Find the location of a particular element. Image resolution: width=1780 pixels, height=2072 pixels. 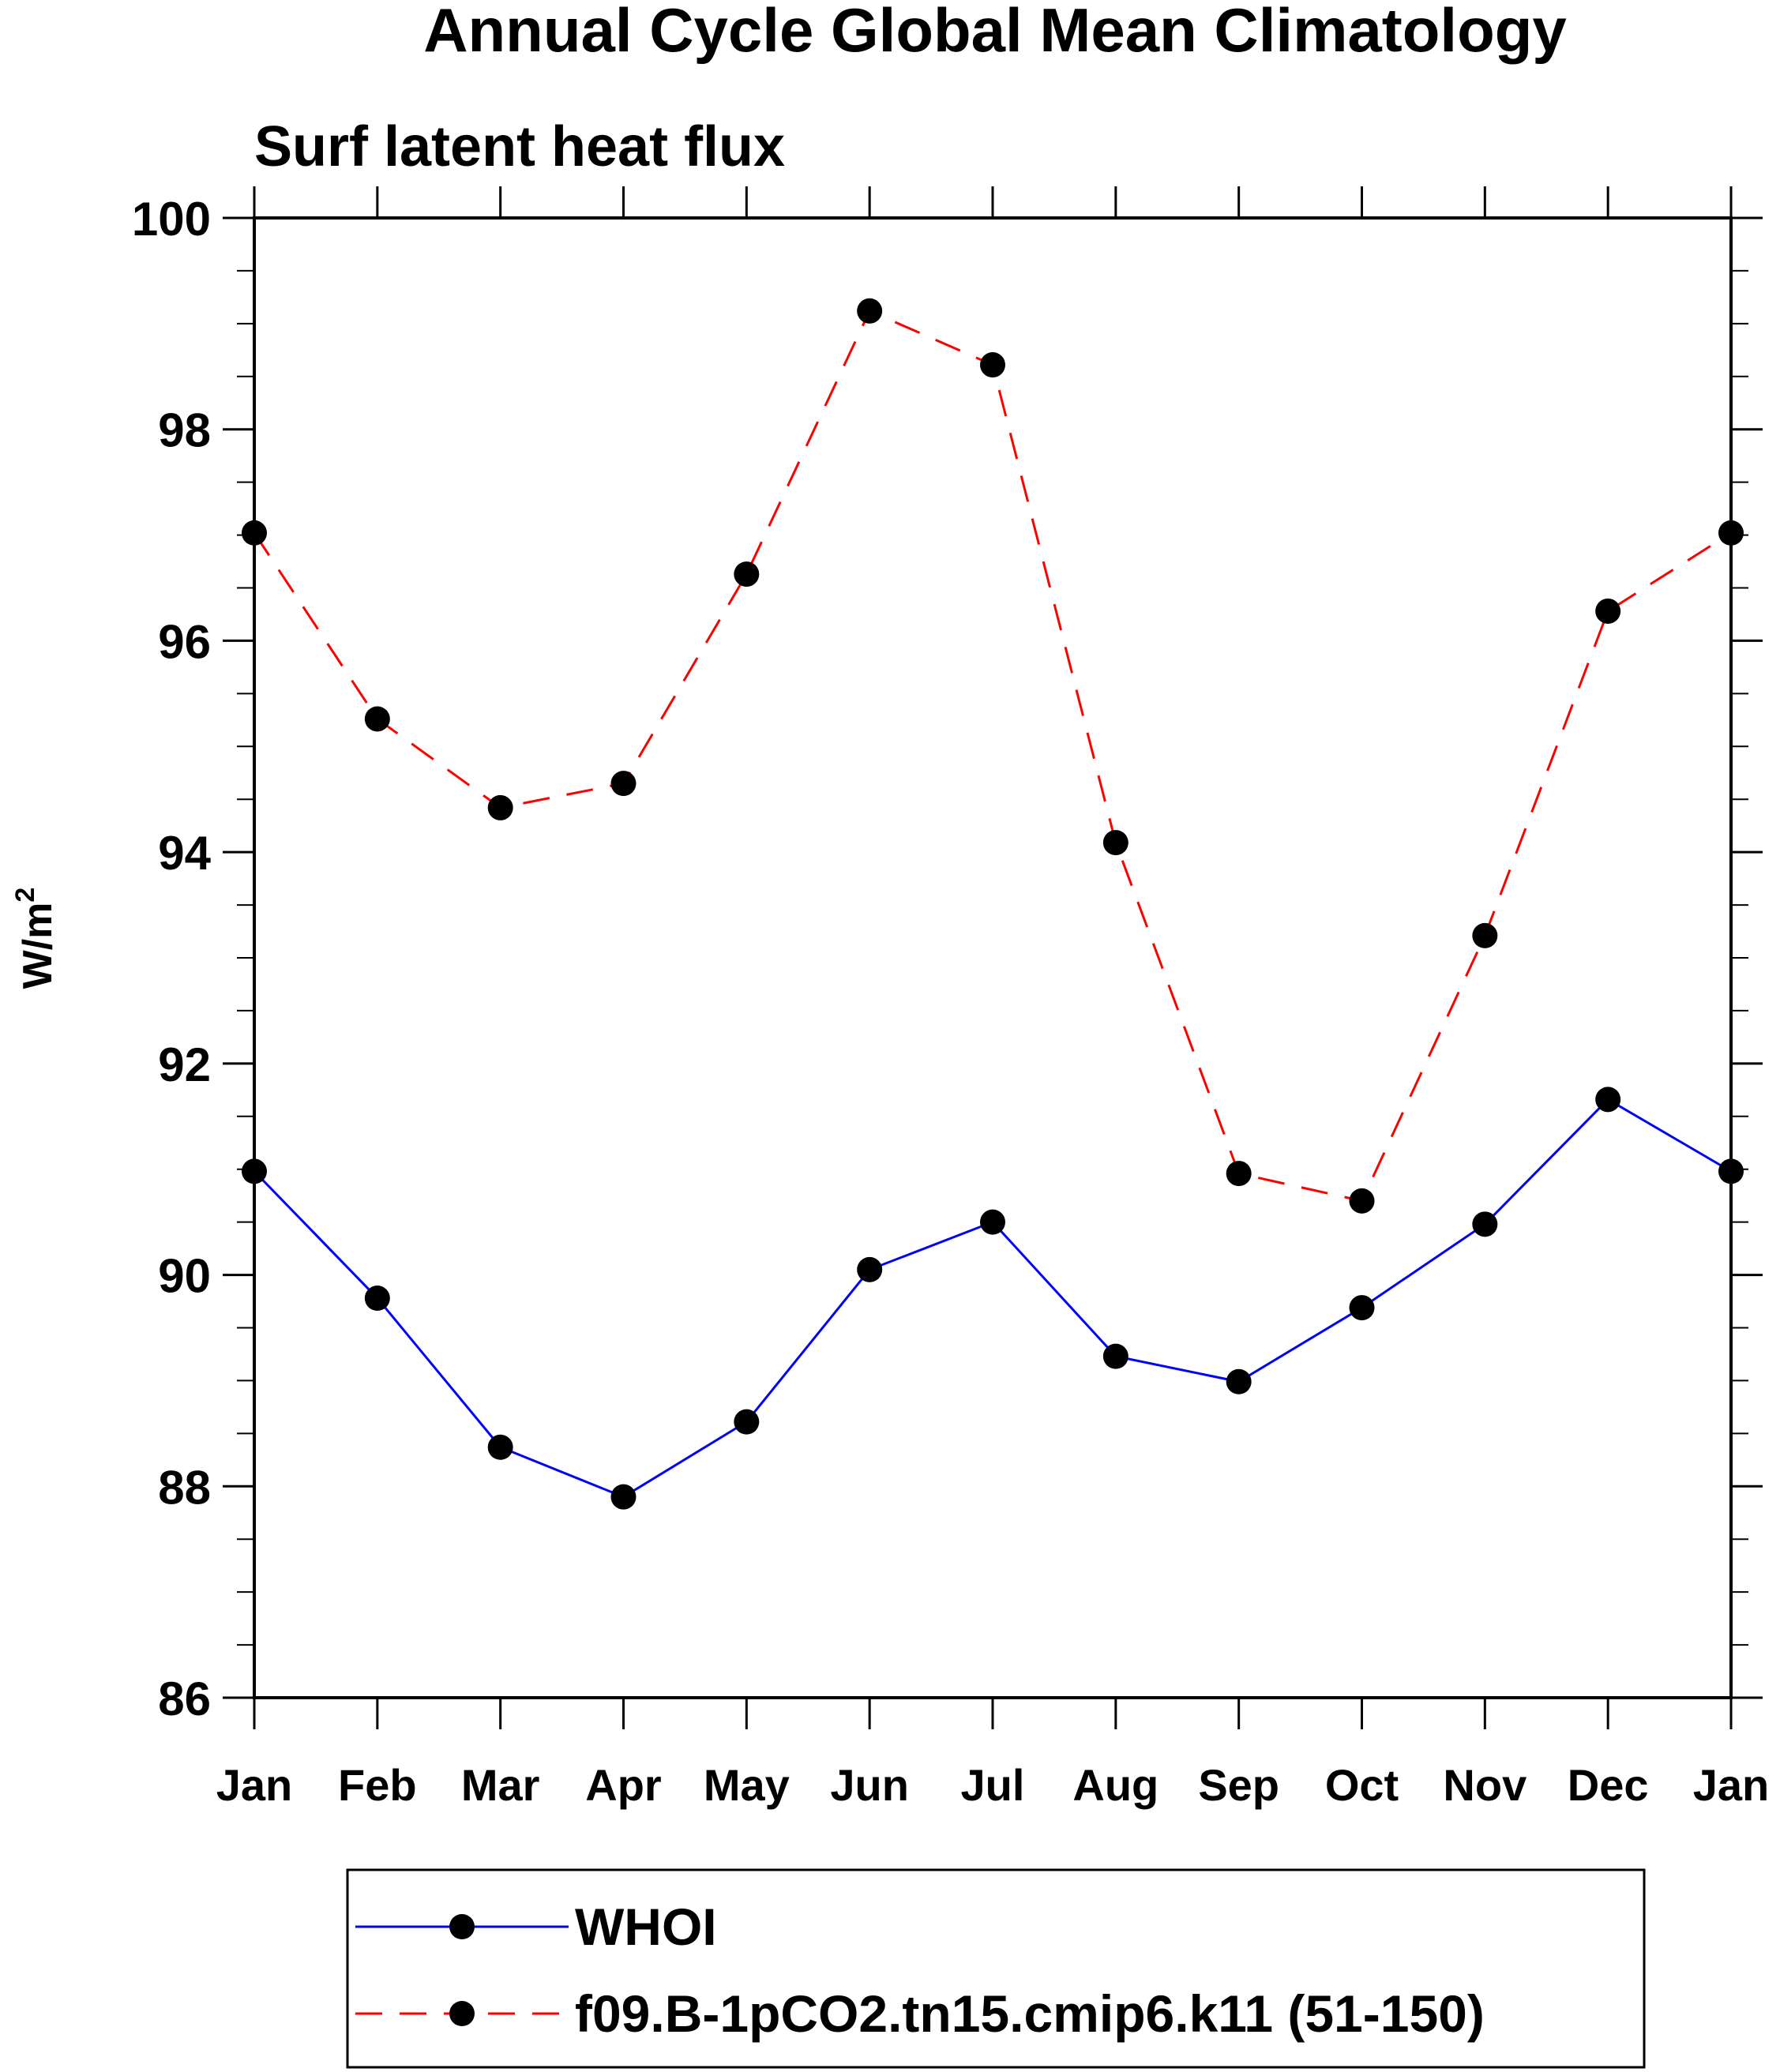

legend-label-whoi: WHOI is located at coordinates (646, 1926).